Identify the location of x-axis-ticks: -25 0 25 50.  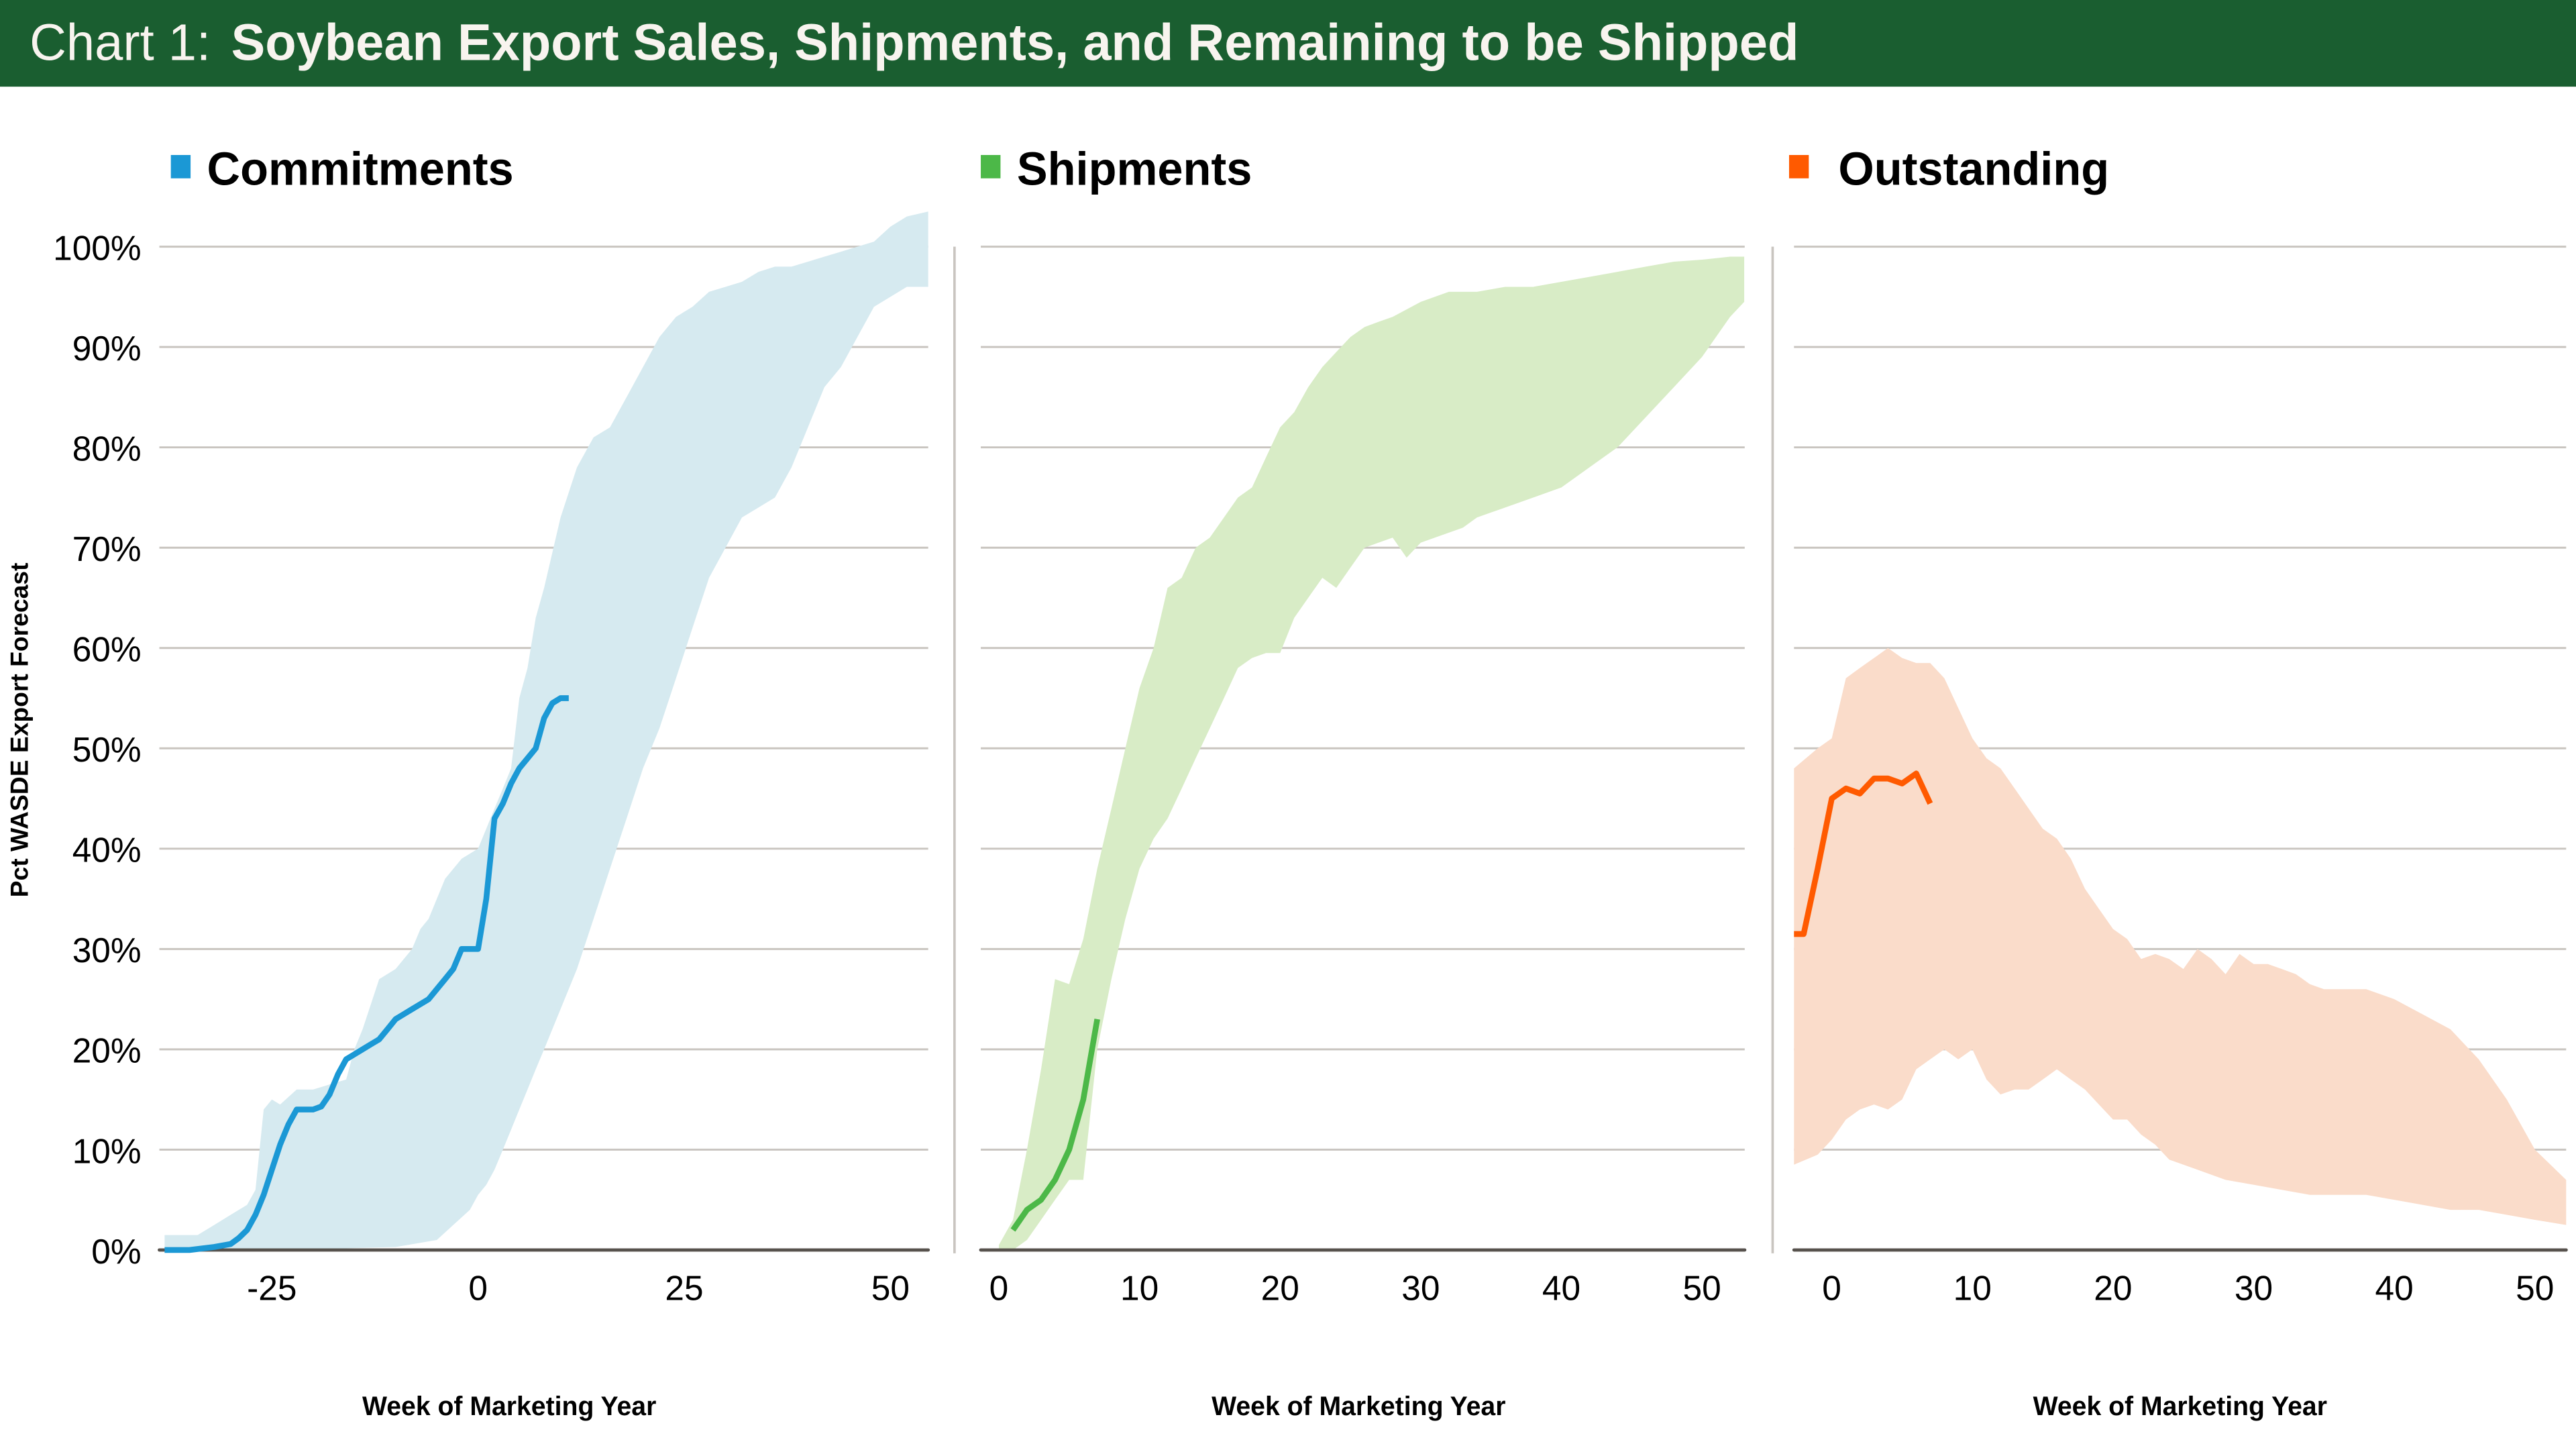
(578, 1287).